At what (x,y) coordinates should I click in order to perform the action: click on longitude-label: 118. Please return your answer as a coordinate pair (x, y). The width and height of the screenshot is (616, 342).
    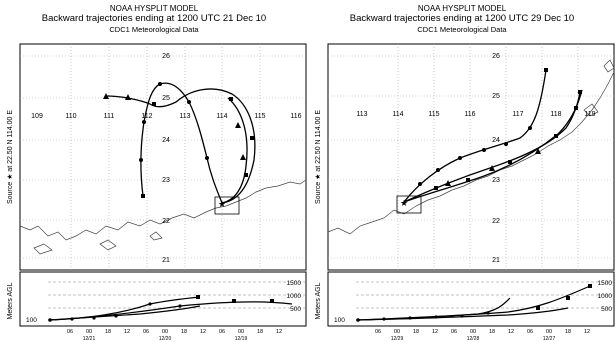
    Looking at the image, I should click on (555, 114).